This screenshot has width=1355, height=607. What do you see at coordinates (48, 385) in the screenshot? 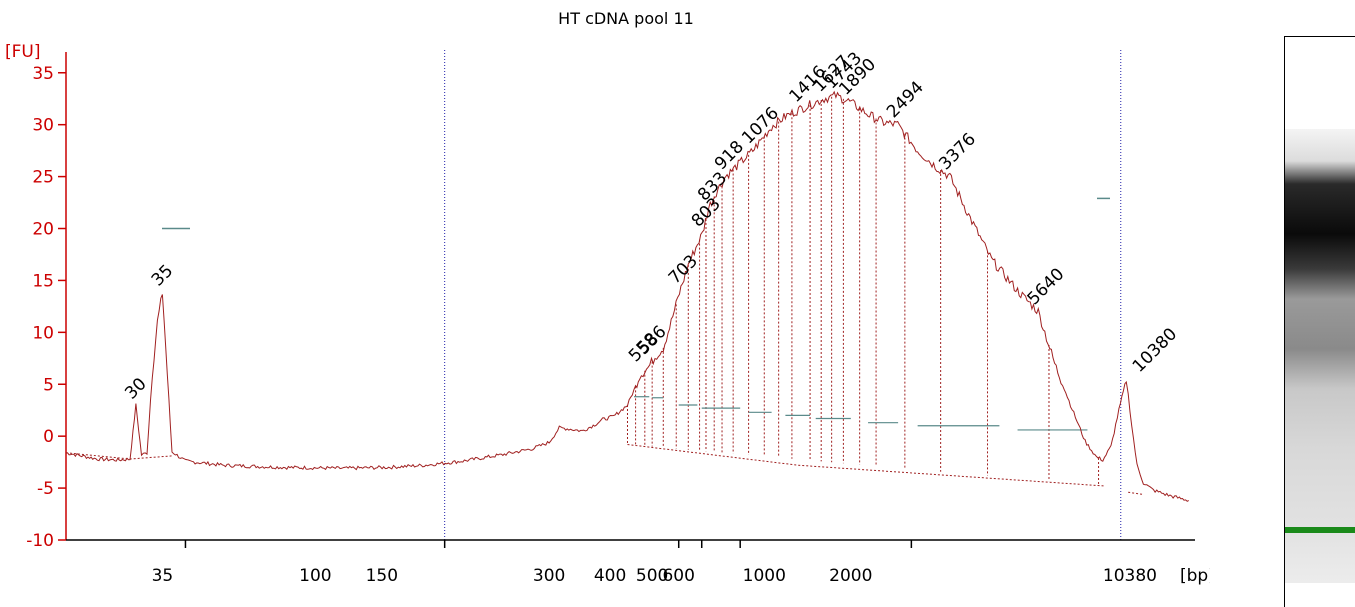
I see `y-tick-label: 5` at bounding box center [48, 385].